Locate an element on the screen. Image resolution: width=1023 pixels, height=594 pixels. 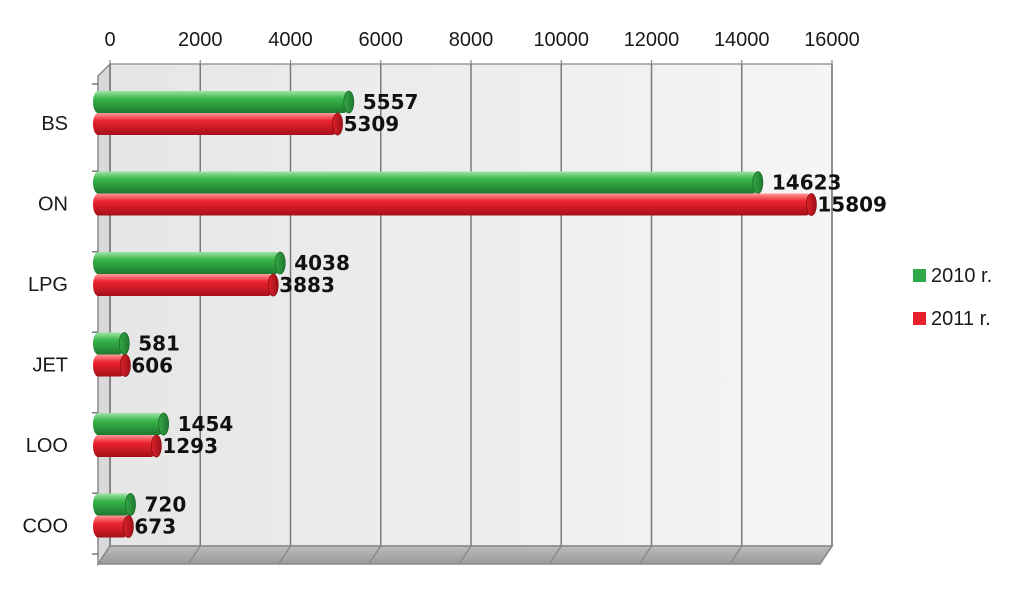
x-tick-label: 16000 is located at coordinates (832, 40).